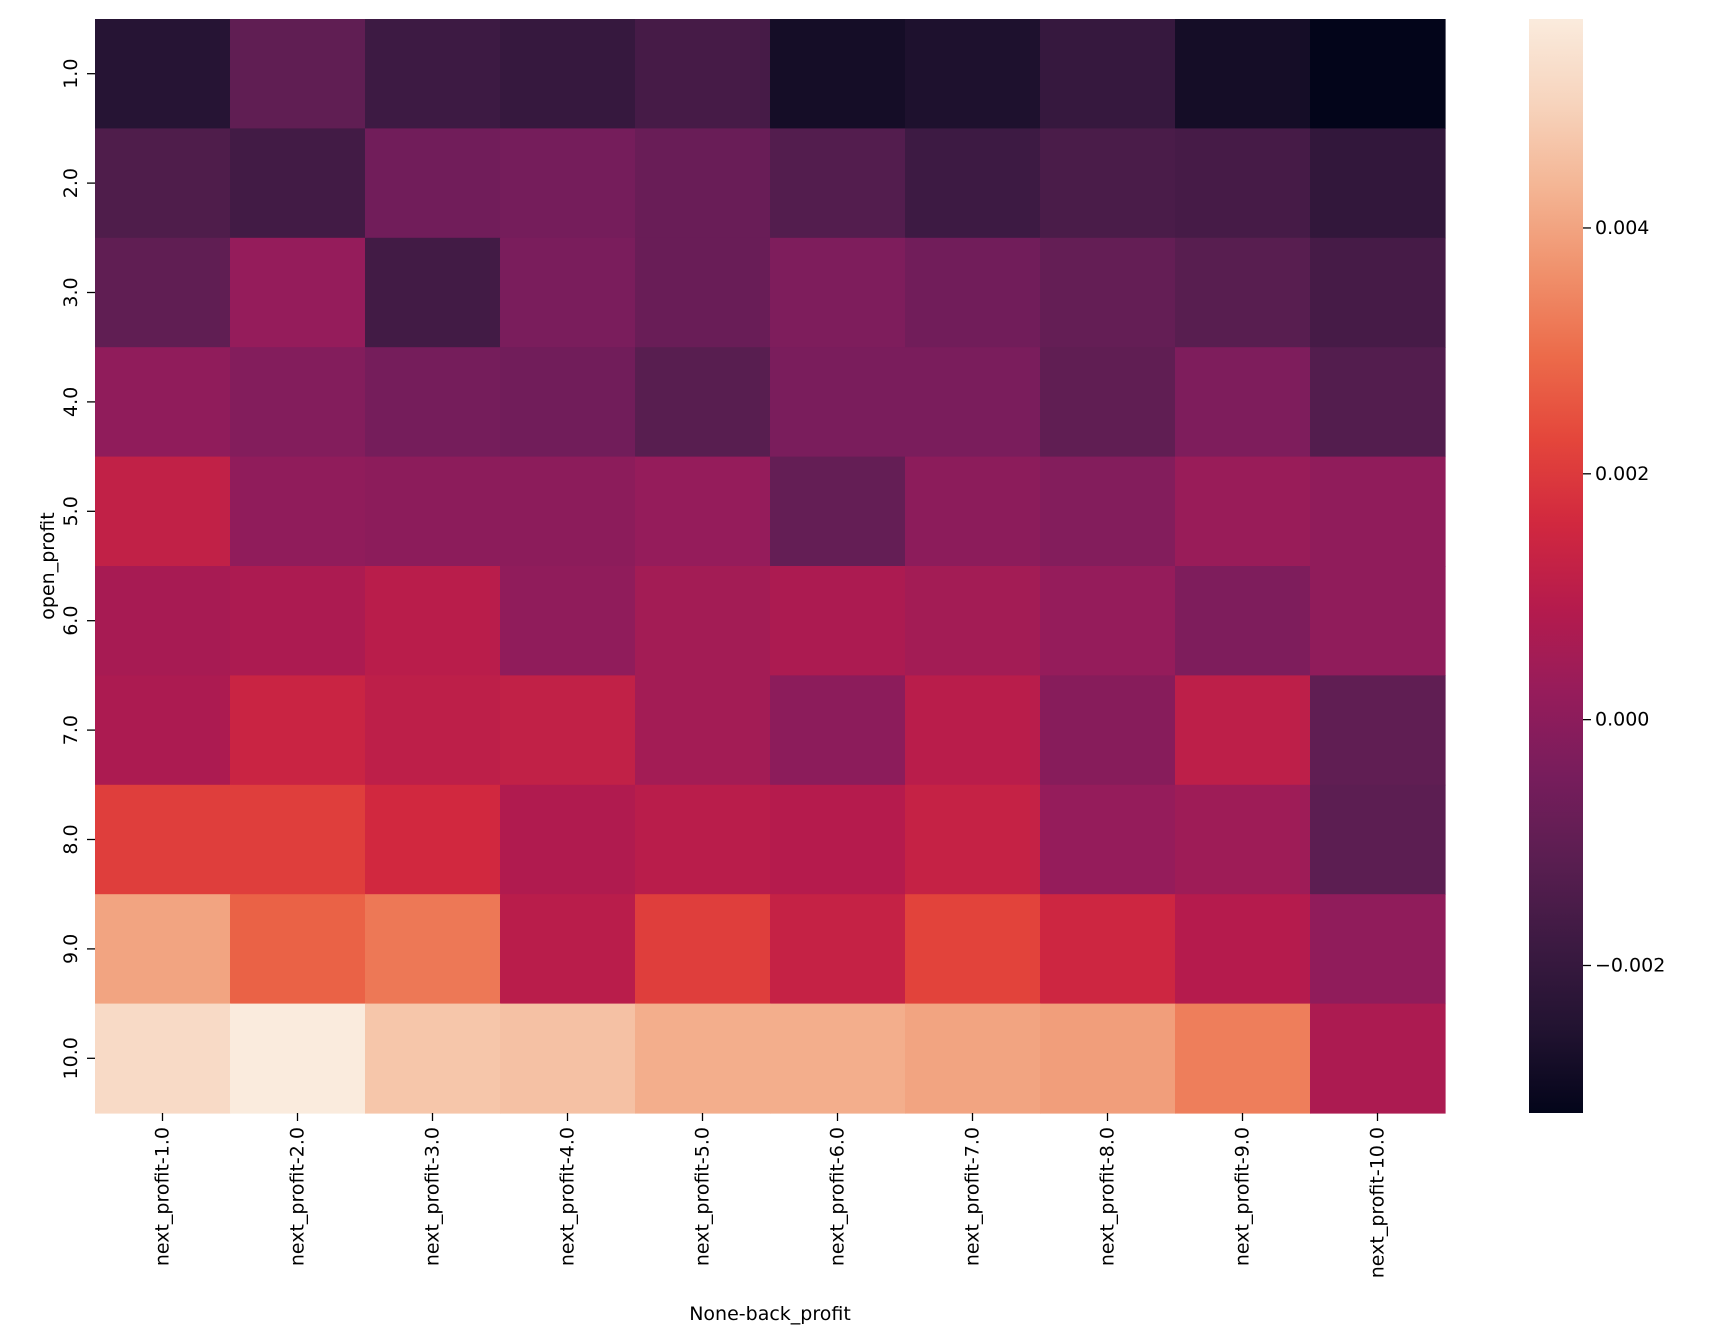  I want to click on x-tick-label: next_profit-6.0, so click(838, 1196).